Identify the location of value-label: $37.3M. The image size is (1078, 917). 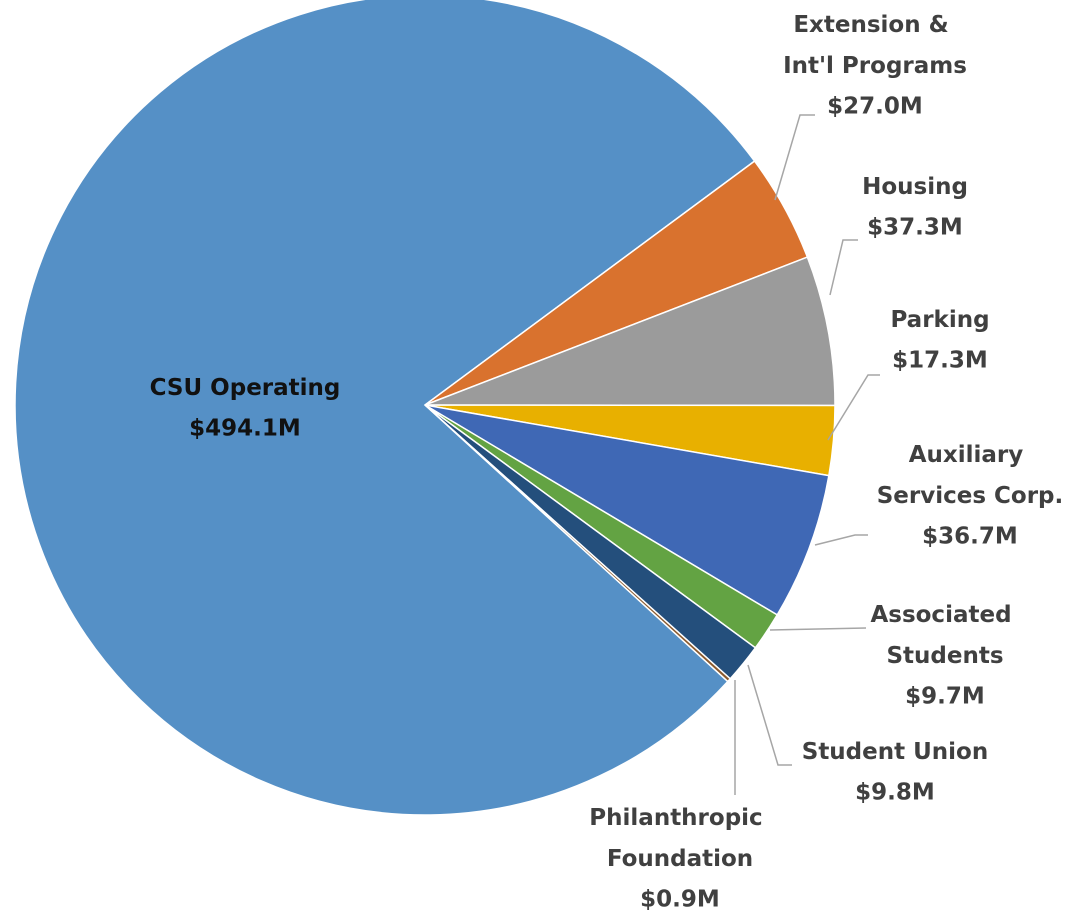
(915, 228).